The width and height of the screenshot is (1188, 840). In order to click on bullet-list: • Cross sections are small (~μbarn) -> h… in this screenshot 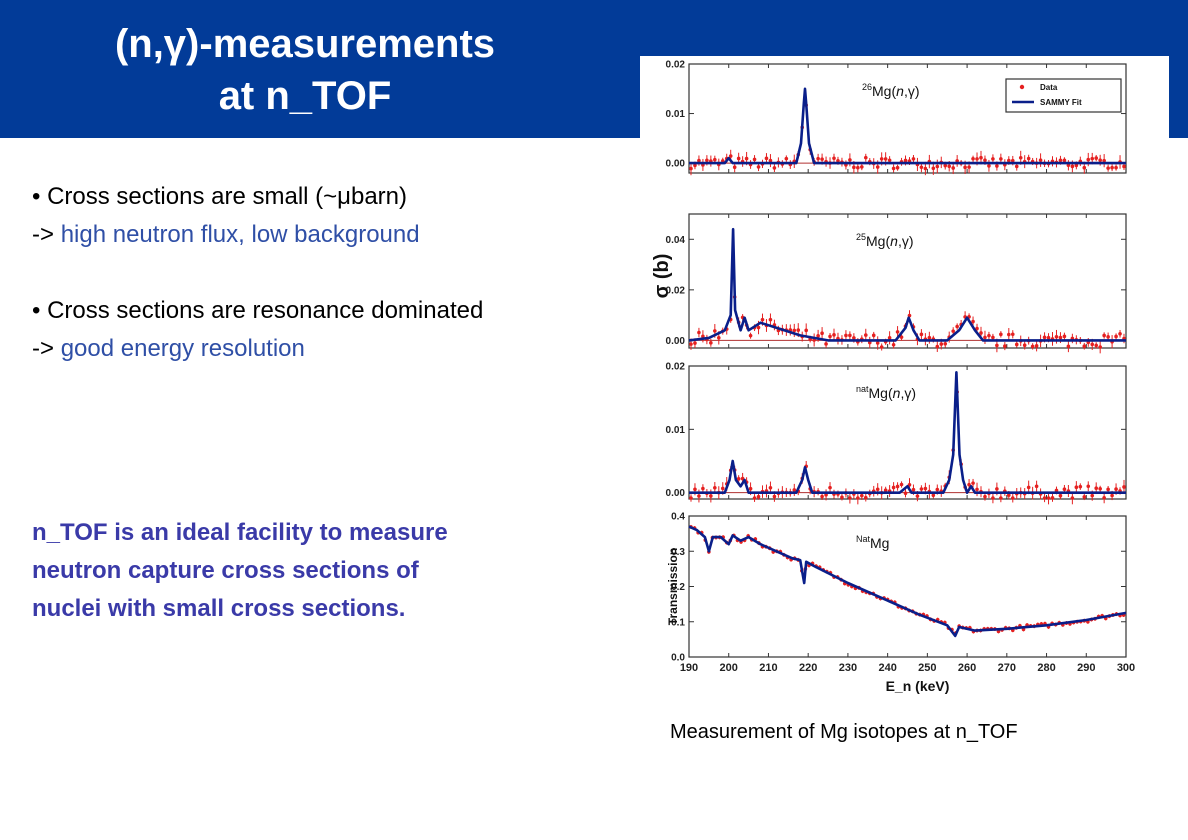, I will do `click(337, 273)`.